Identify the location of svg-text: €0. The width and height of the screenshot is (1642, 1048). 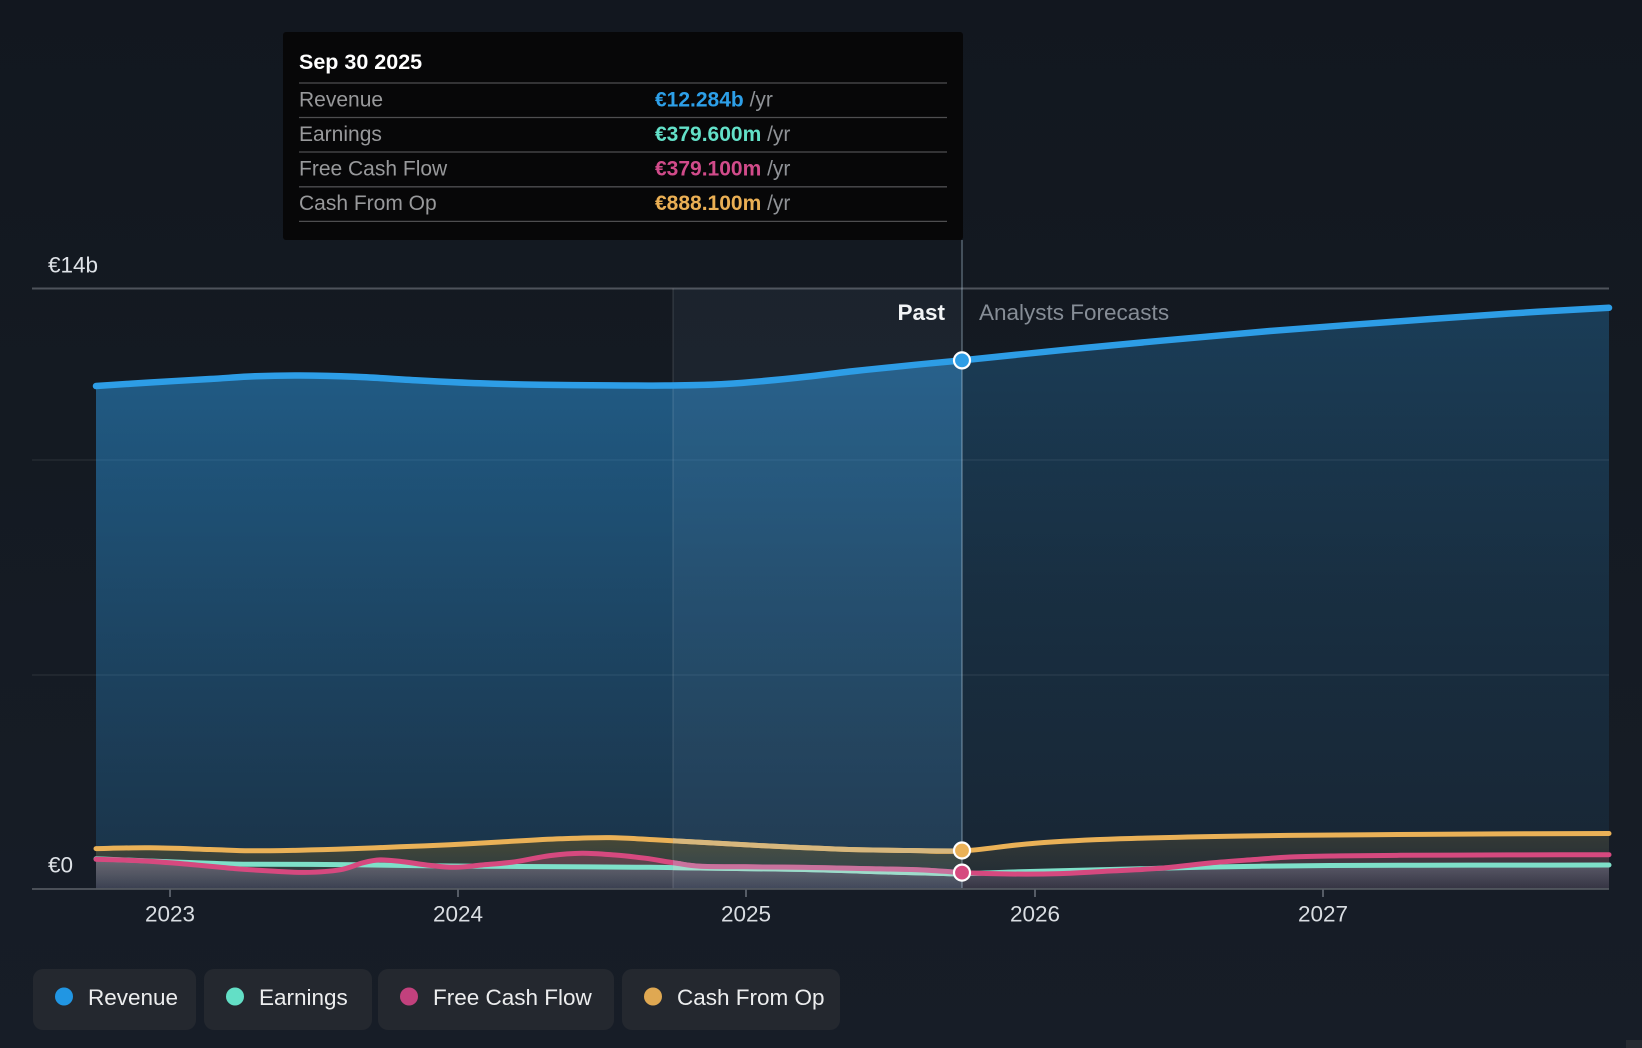
(60, 865).